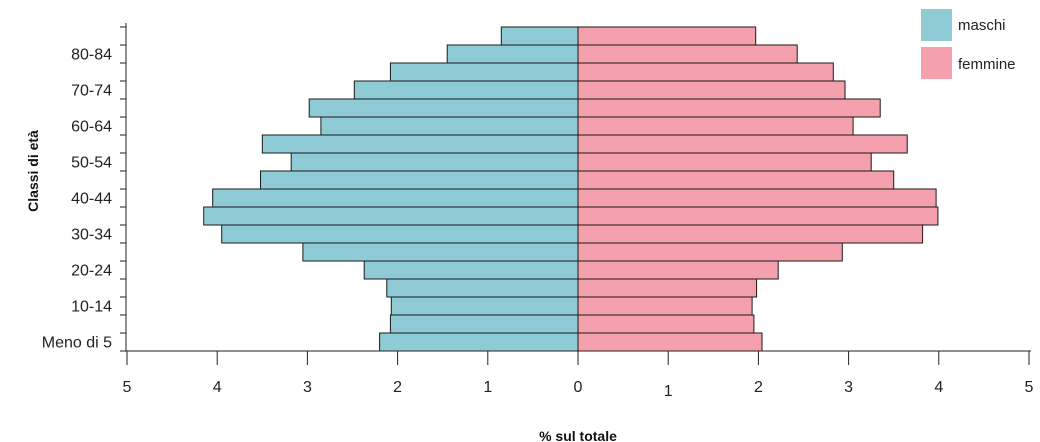 Image resolution: width=1040 pixels, height=442 pixels. What do you see at coordinates (91, 271) in the screenshot?
I see `y-tick-label: 20-24` at bounding box center [91, 271].